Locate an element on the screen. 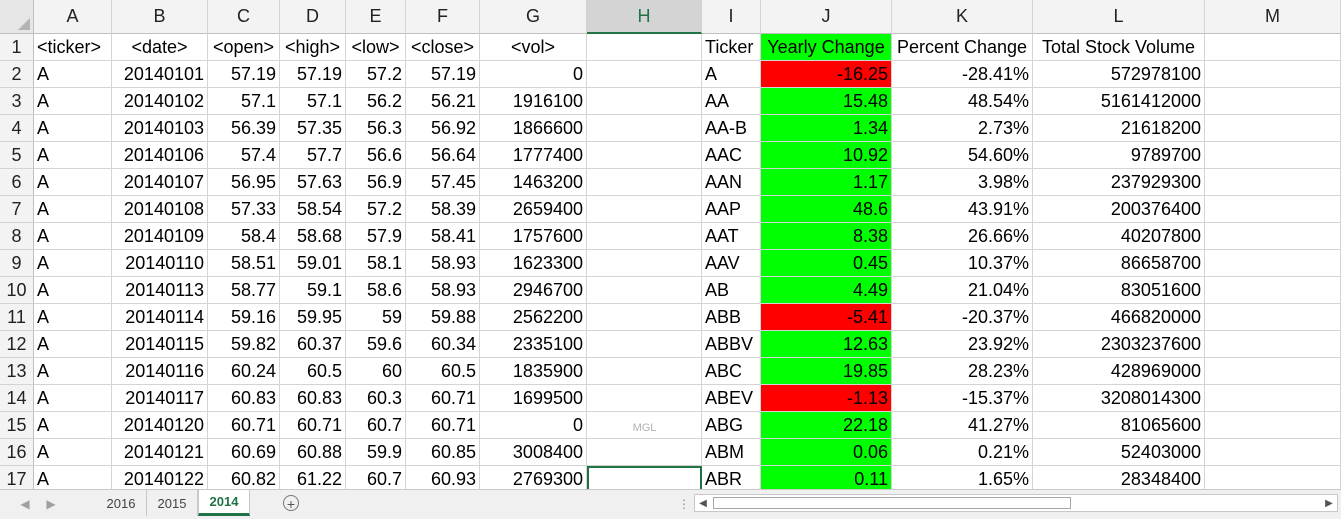 This screenshot has width=1341, height=519. cell-e1: <low> is located at coordinates (376, 47).